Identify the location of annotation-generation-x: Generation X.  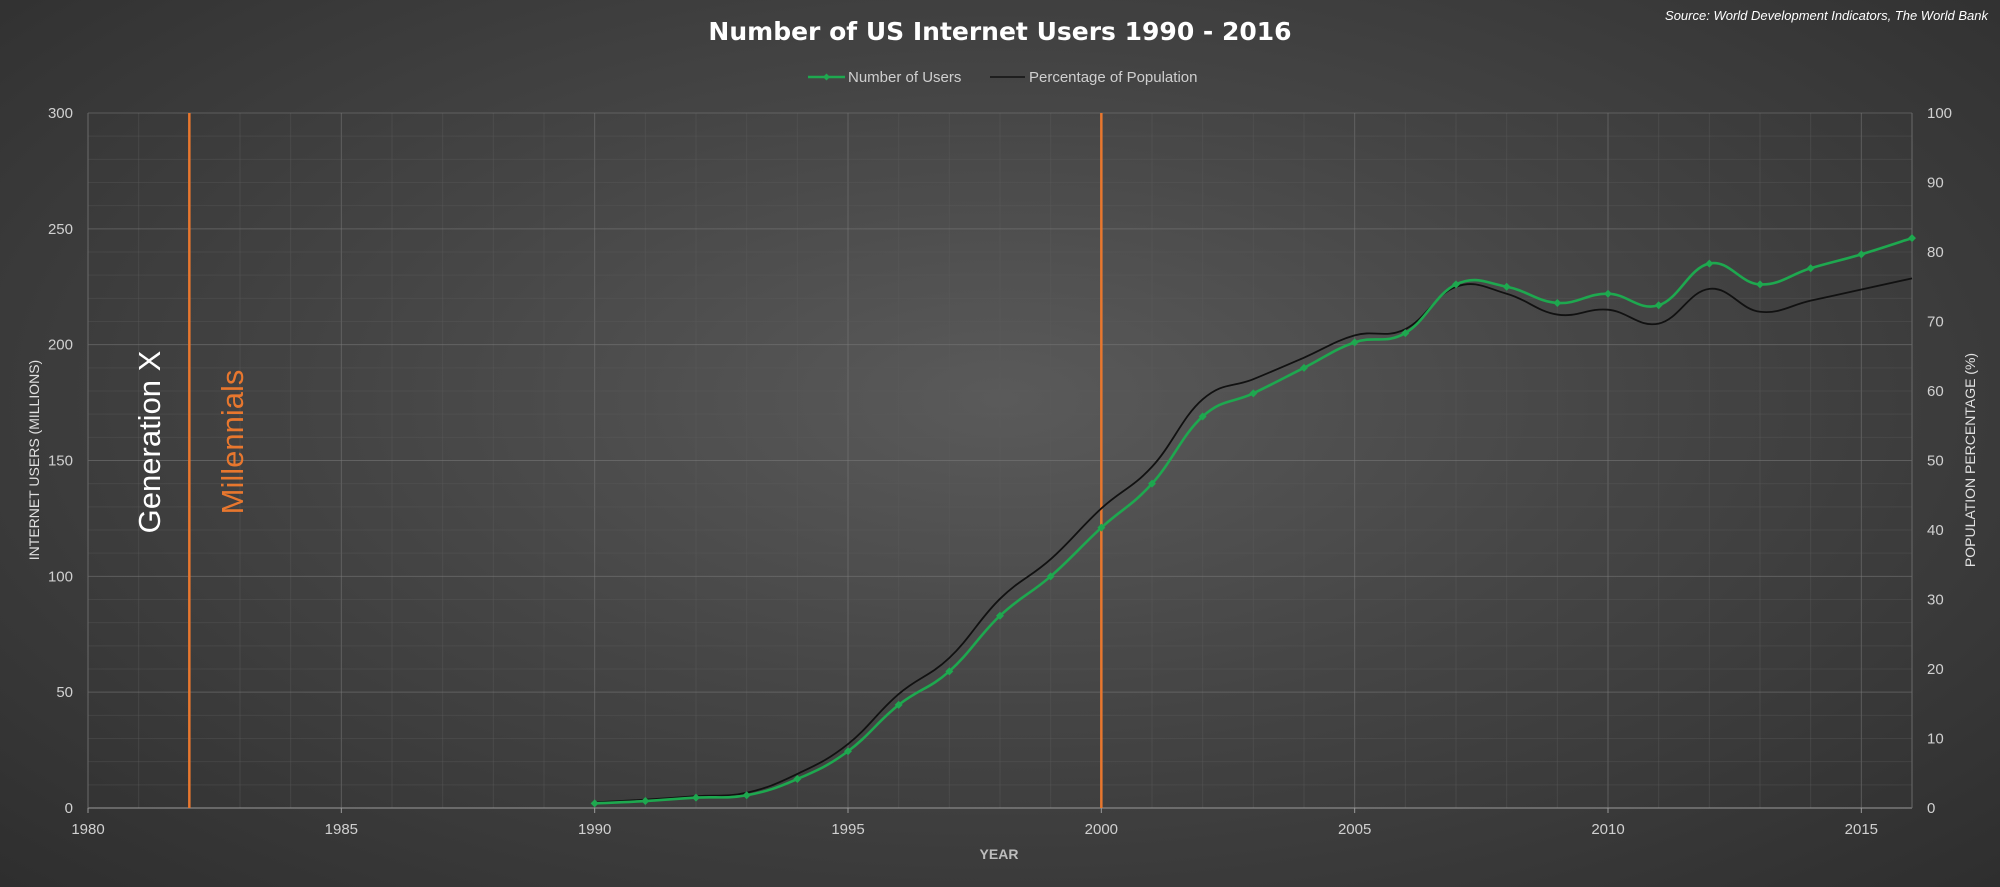
(149, 441).